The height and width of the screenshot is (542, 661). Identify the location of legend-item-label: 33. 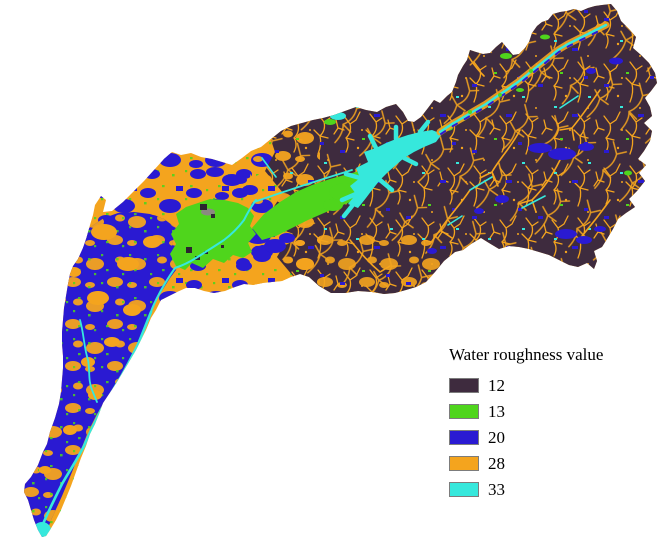
(496, 489).